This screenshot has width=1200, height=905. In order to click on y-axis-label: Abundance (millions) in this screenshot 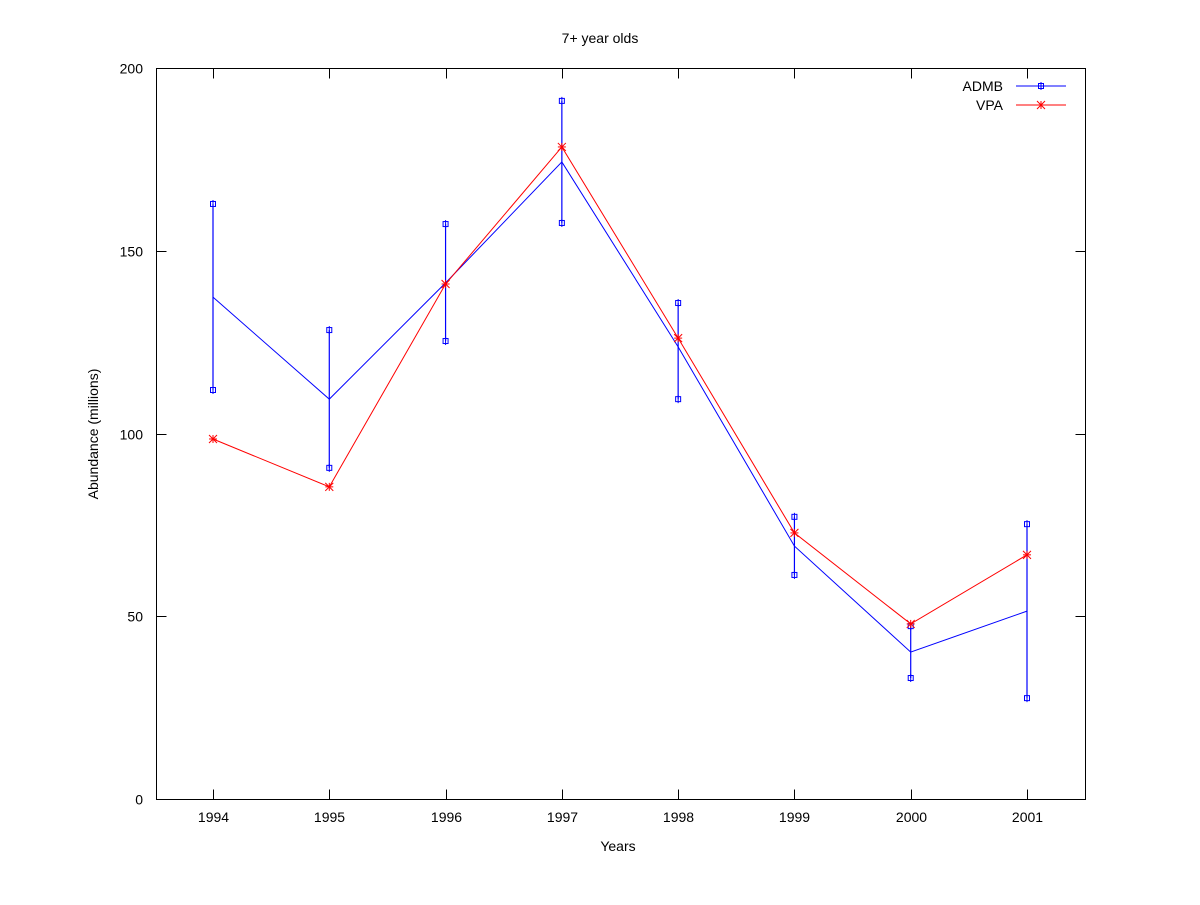, I will do `click(93, 434)`.